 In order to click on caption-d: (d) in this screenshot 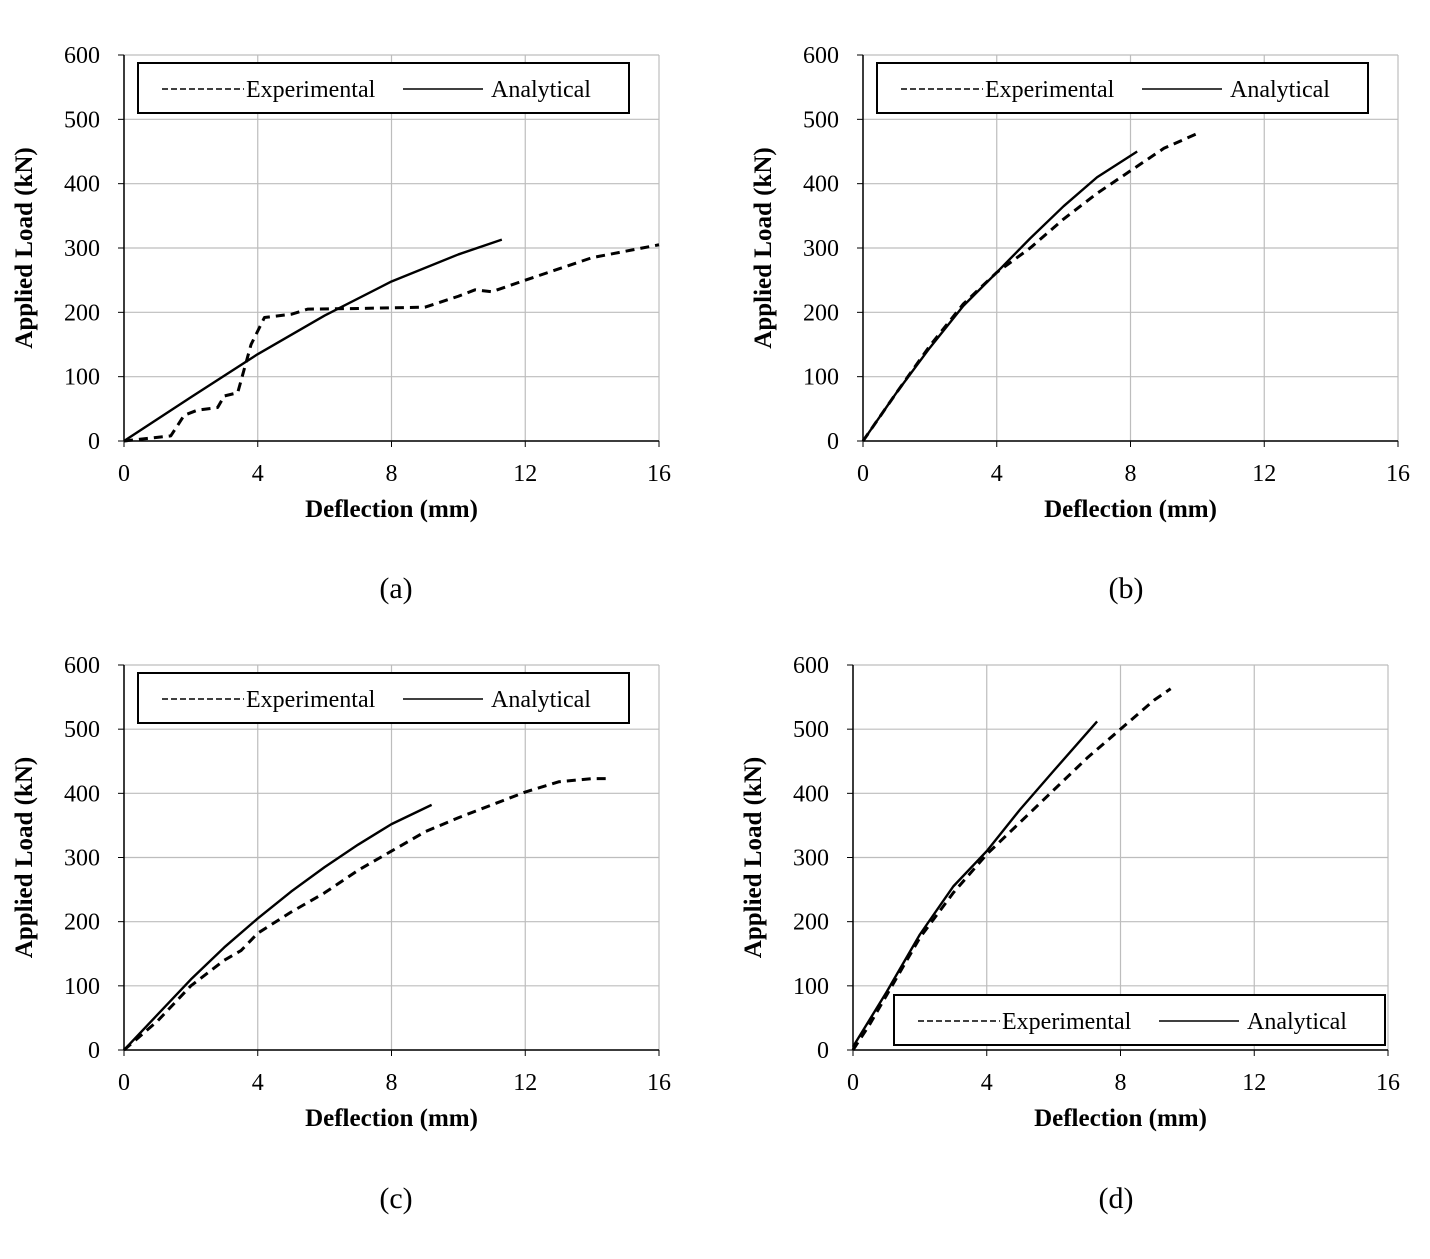, I will do `click(1116, 1198)`.